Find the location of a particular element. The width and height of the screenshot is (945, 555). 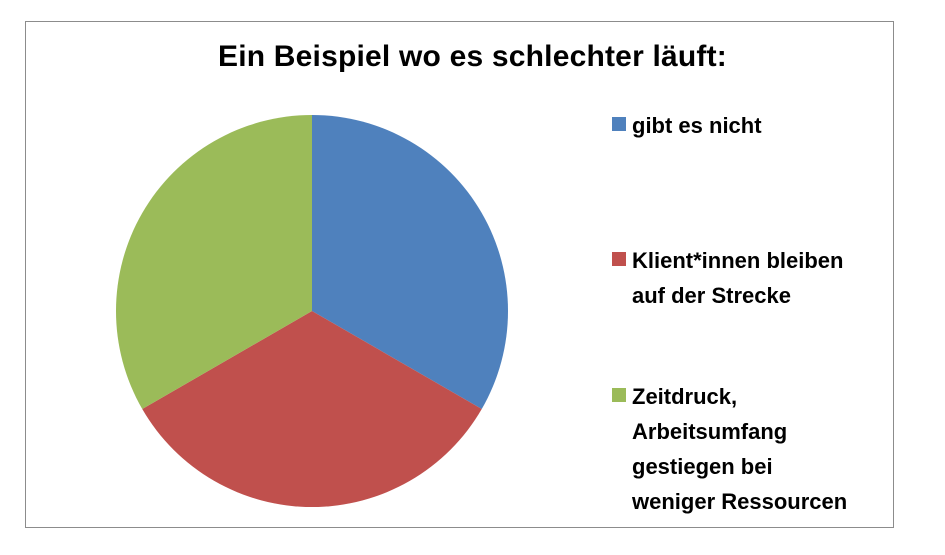

legend-marker-blue is located at coordinates (619, 124).